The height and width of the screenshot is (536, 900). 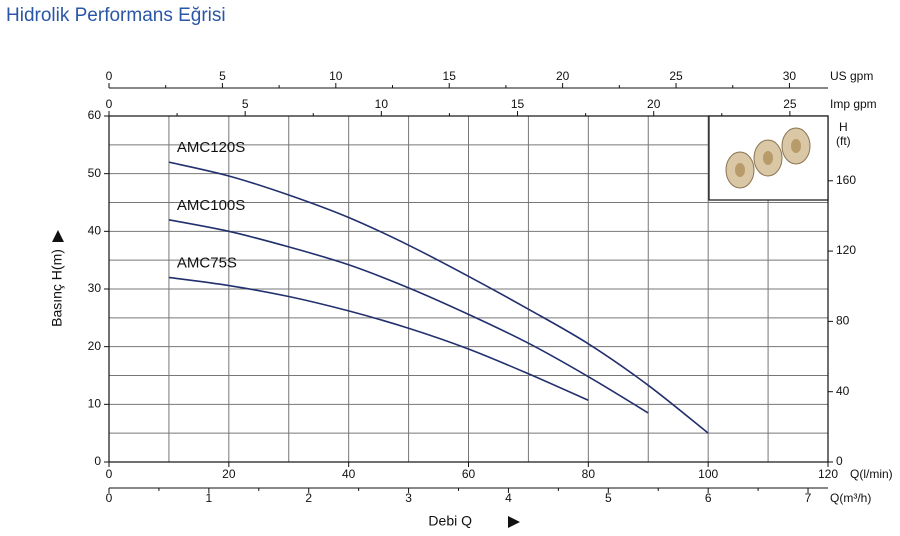 What do you see at coordinates (207, 262) in the screenshot?
I see `series-label: AMC75S` at bounding box center [207, 262].